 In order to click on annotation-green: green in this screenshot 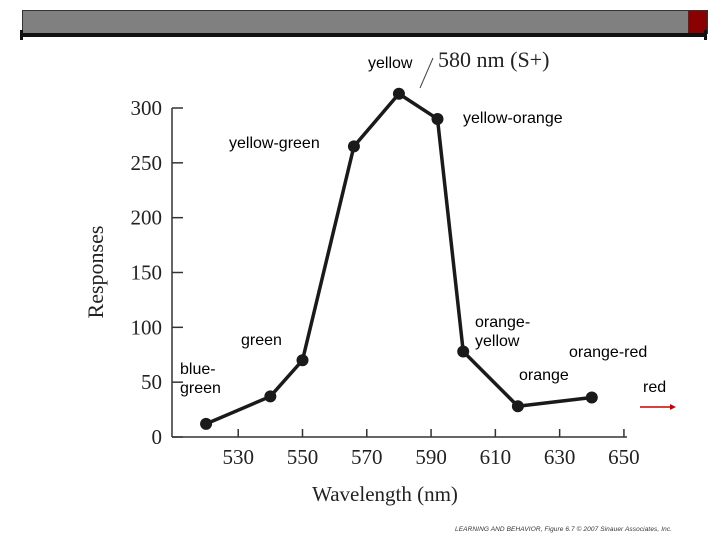, I will do `click(261, 340)`.